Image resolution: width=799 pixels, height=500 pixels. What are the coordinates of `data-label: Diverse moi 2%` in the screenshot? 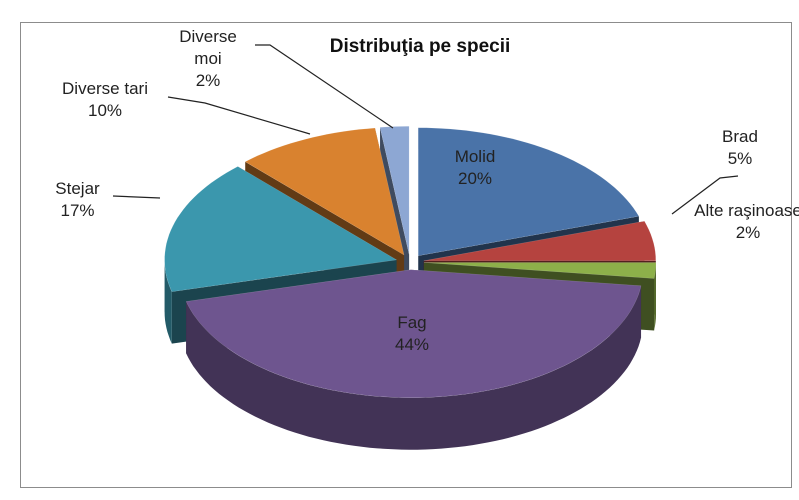 It's located at (208, 59).